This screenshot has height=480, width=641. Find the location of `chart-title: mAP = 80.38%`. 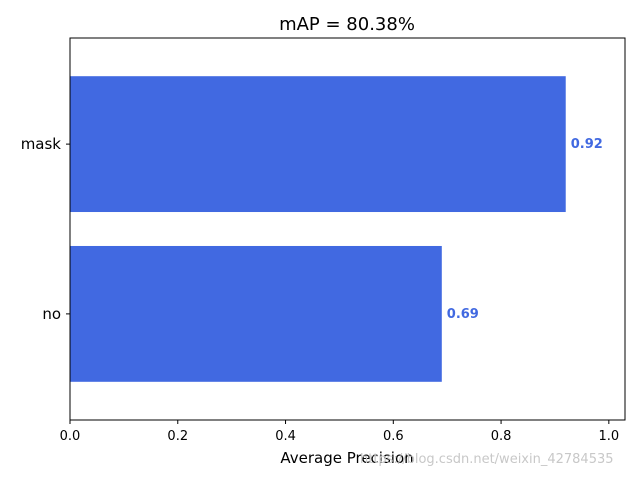

chart-title: mAP = 80.38% is located at coordinates (347, 24).